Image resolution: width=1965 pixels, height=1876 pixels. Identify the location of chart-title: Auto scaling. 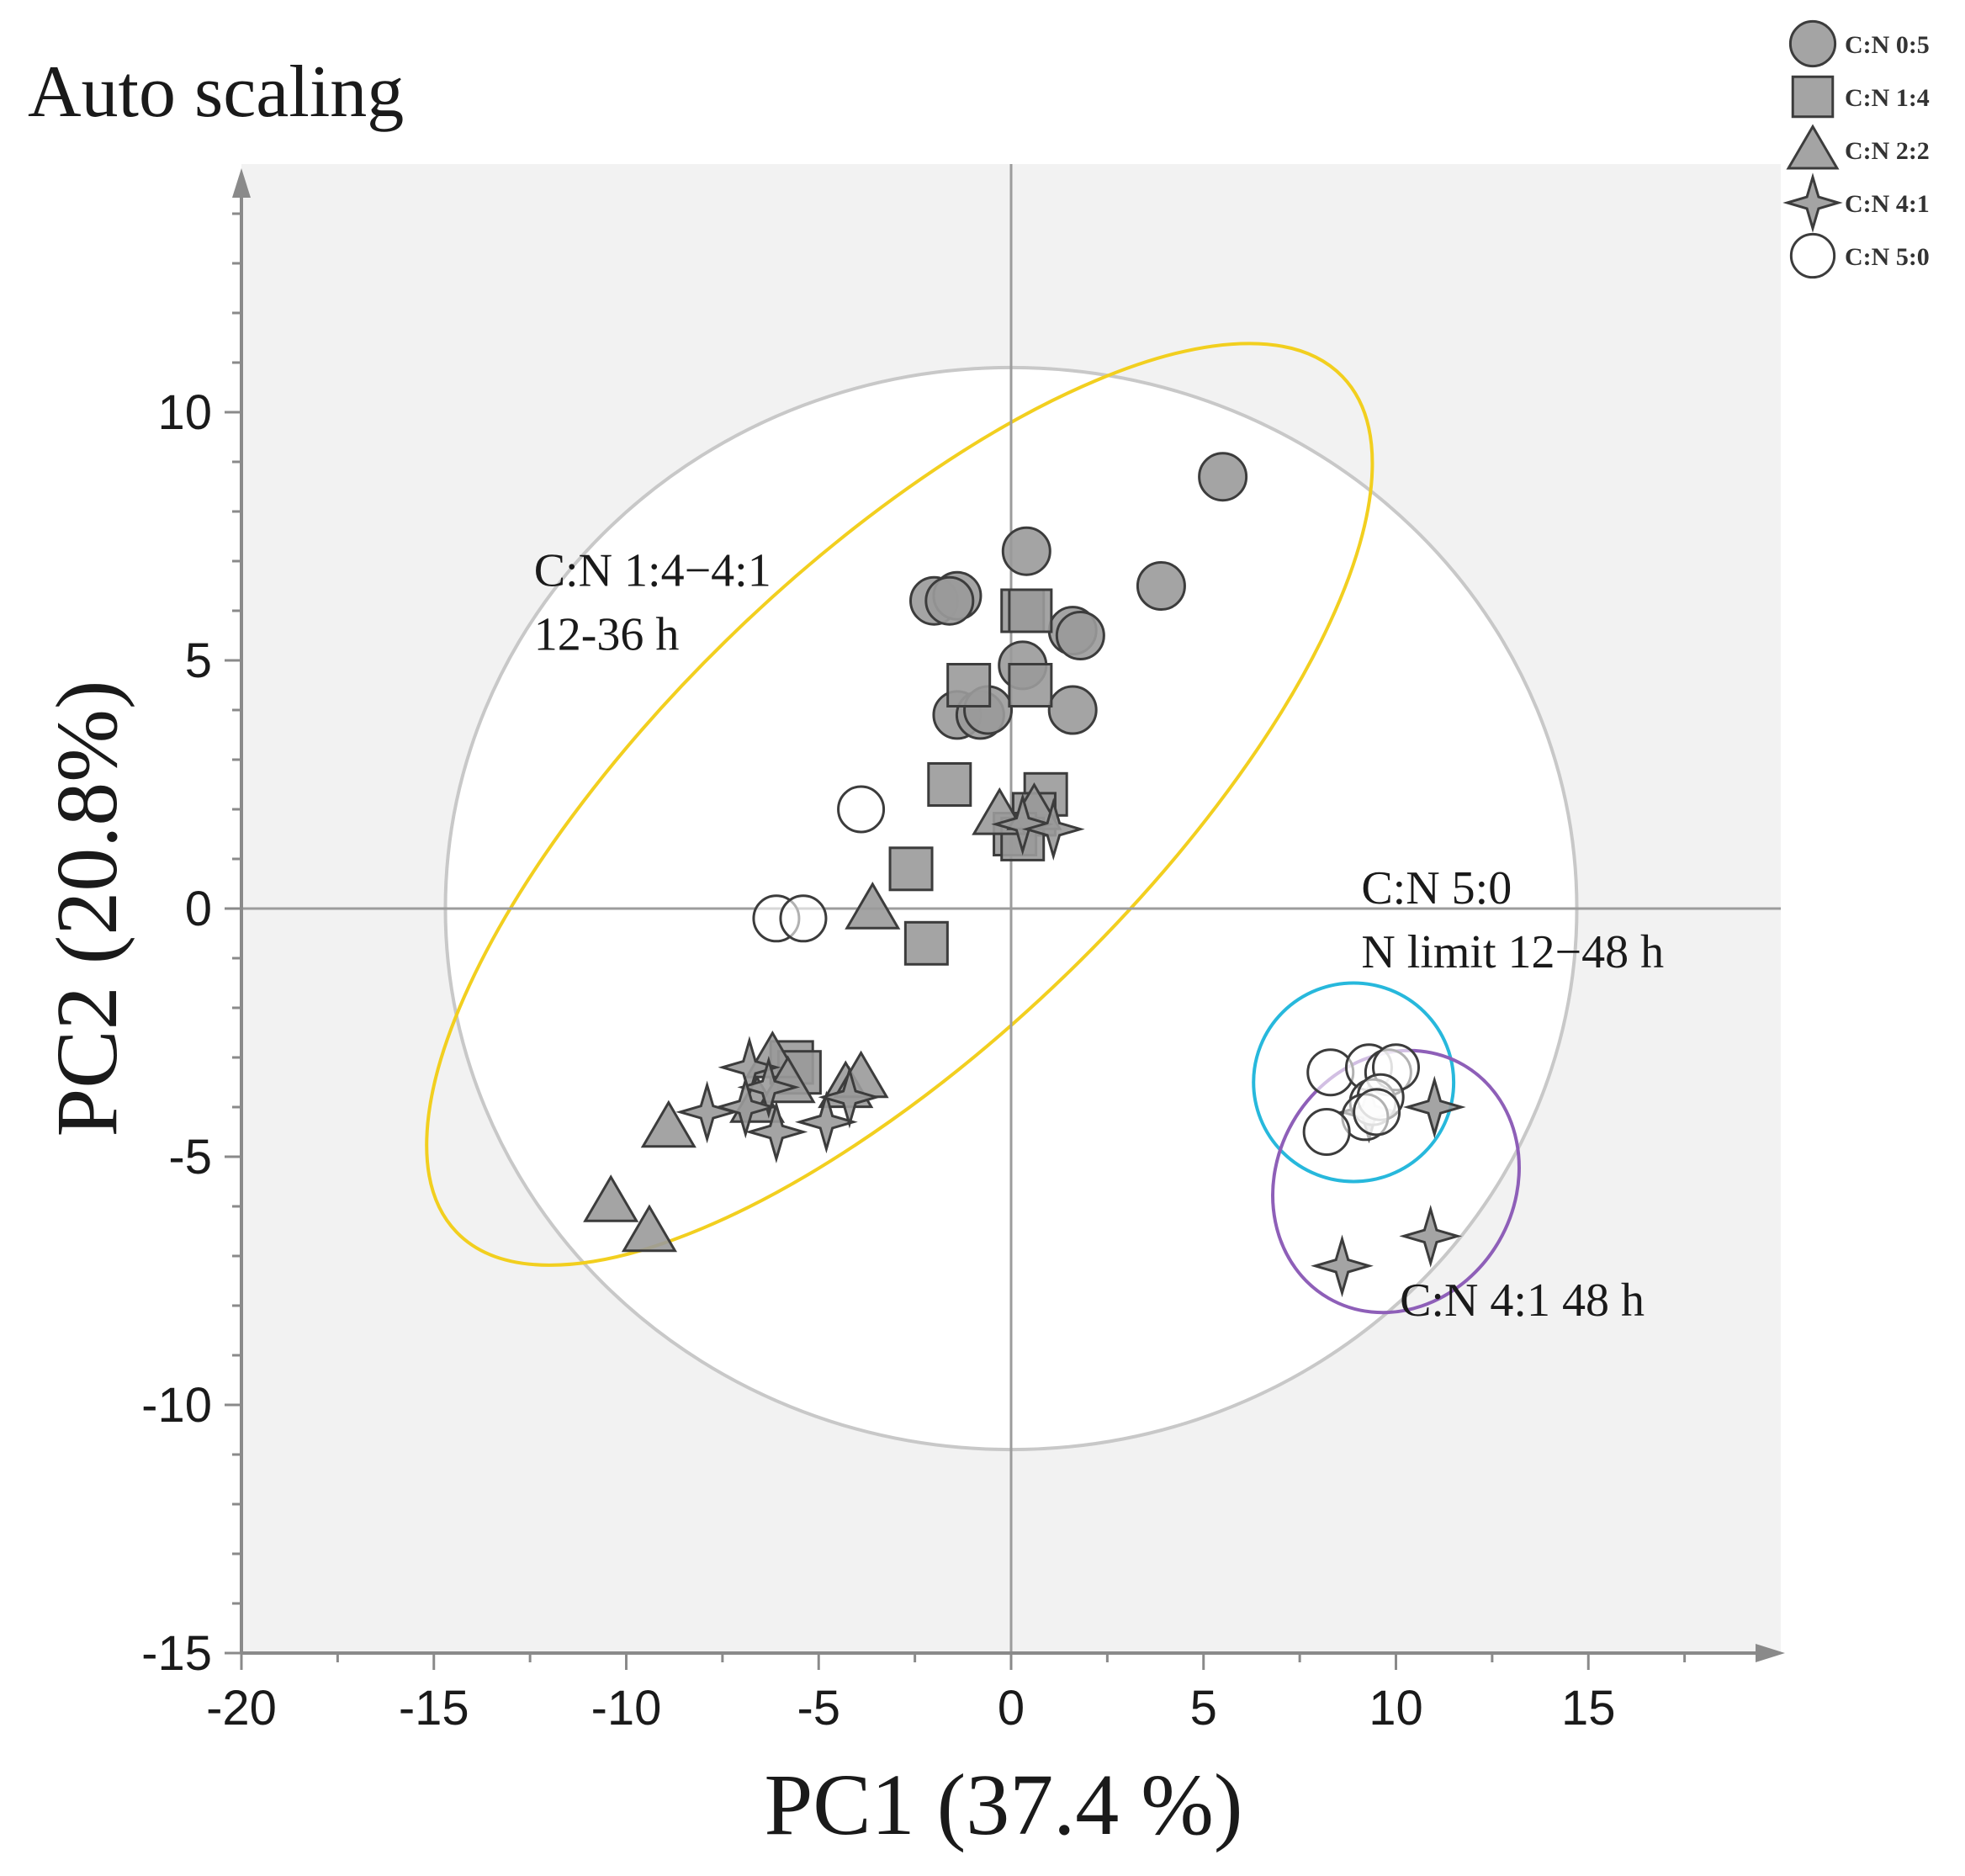
(216, 92).